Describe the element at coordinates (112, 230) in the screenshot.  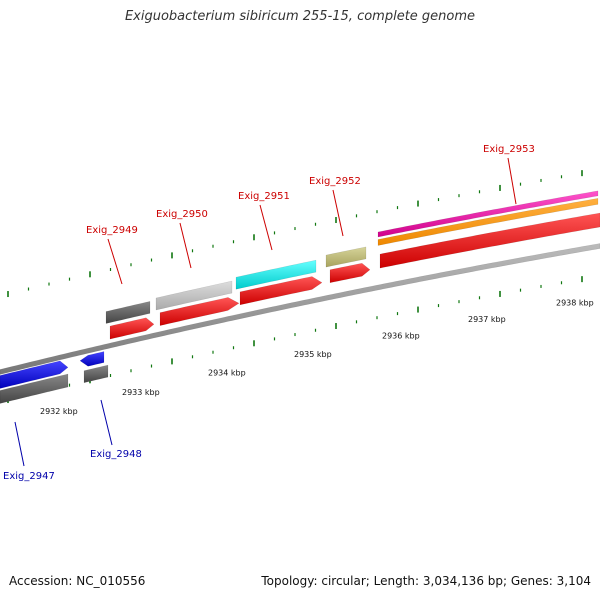
I see `exig-2949-label: Exig_2949` at that location.